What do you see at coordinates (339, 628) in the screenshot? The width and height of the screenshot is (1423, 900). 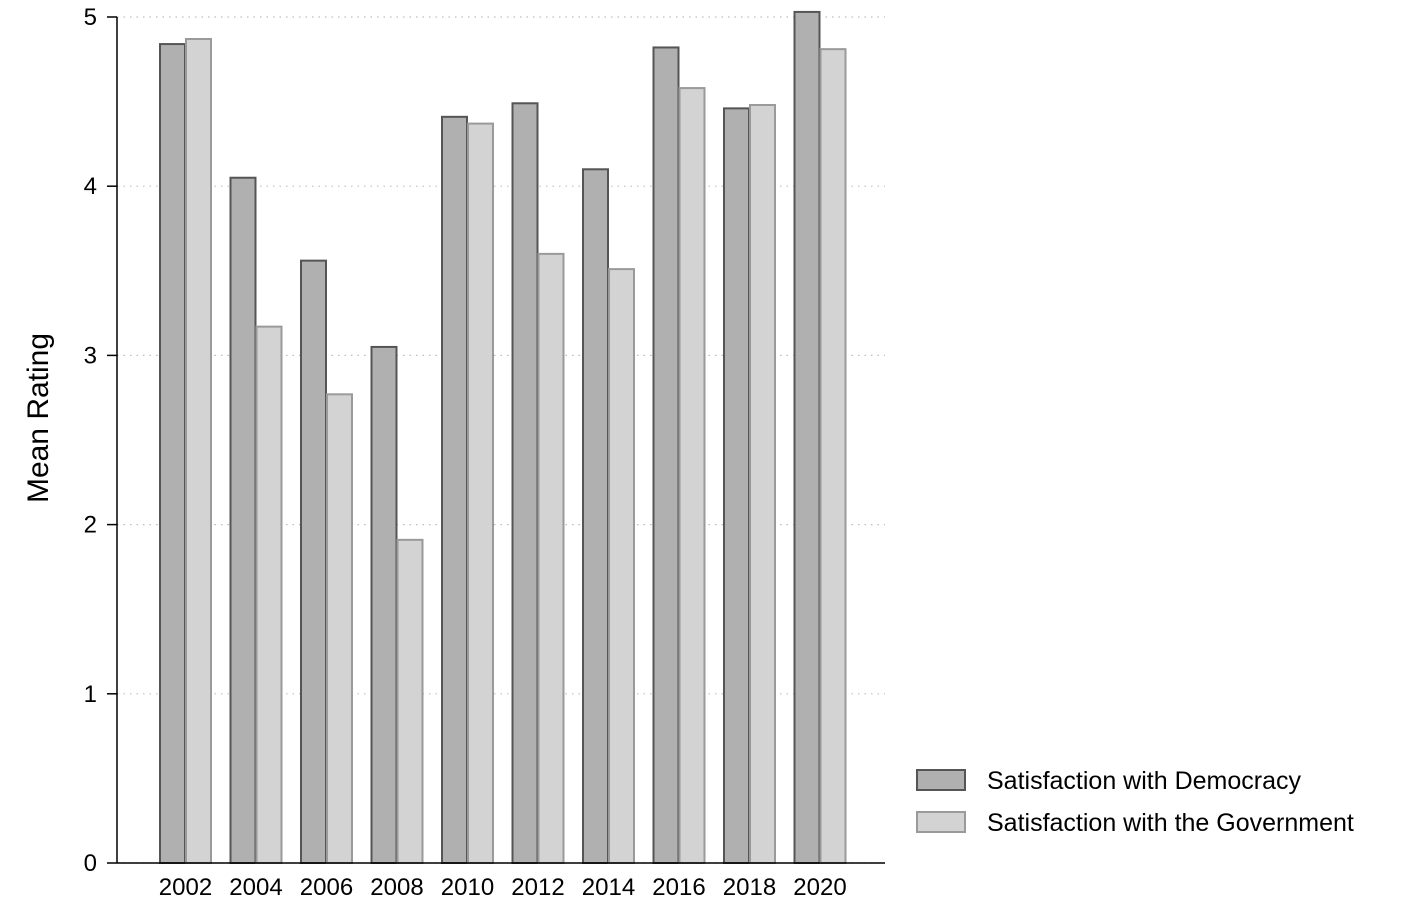 I see `bar-government-2006` at bounding box center [339, 628].